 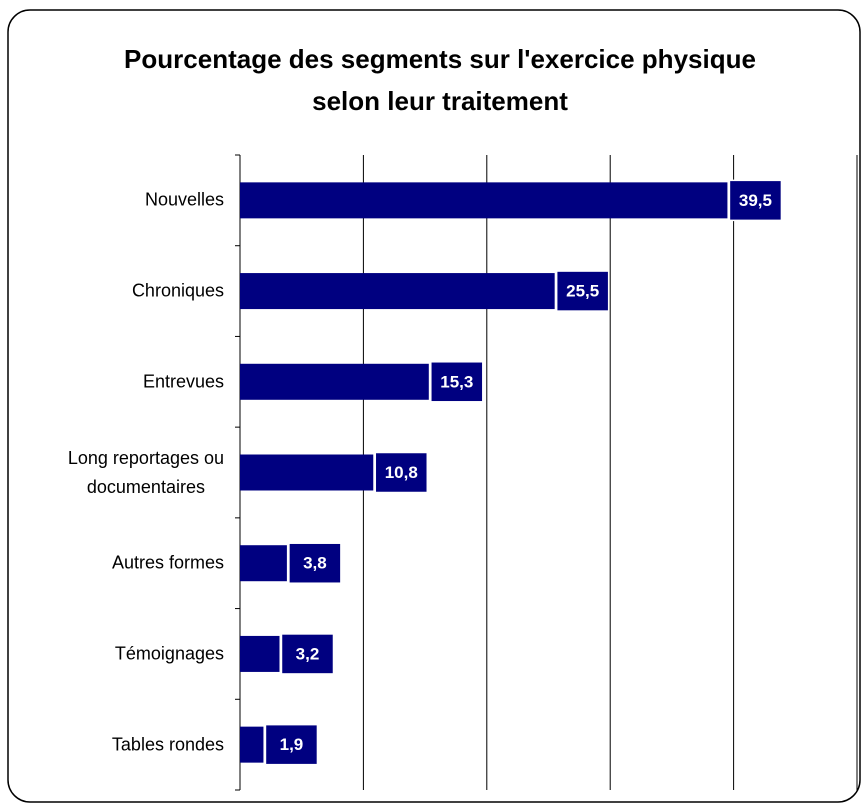 I want to click on value-label: 1,9, so click(x=292, y=744).